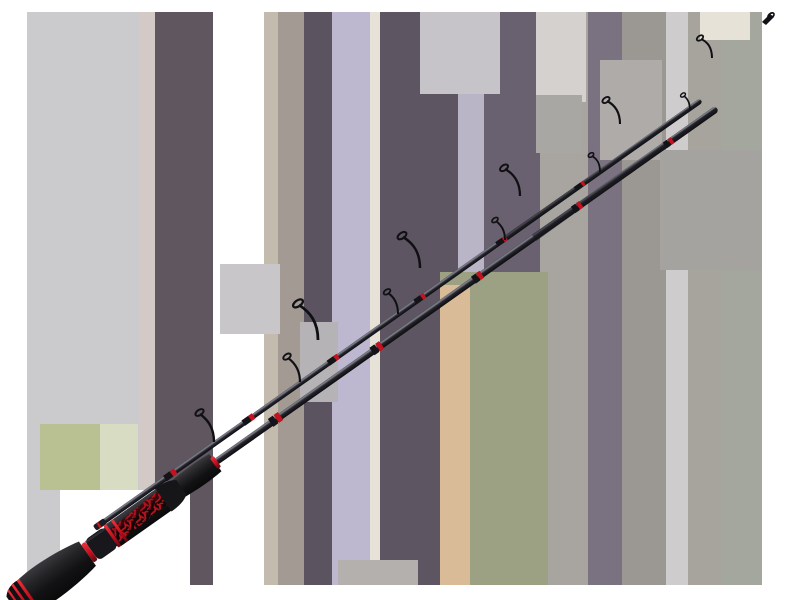 Image resolution: width=800 pixels, height=600 pixels. I want to click on block-grey-lowmid, so click(378, 572).